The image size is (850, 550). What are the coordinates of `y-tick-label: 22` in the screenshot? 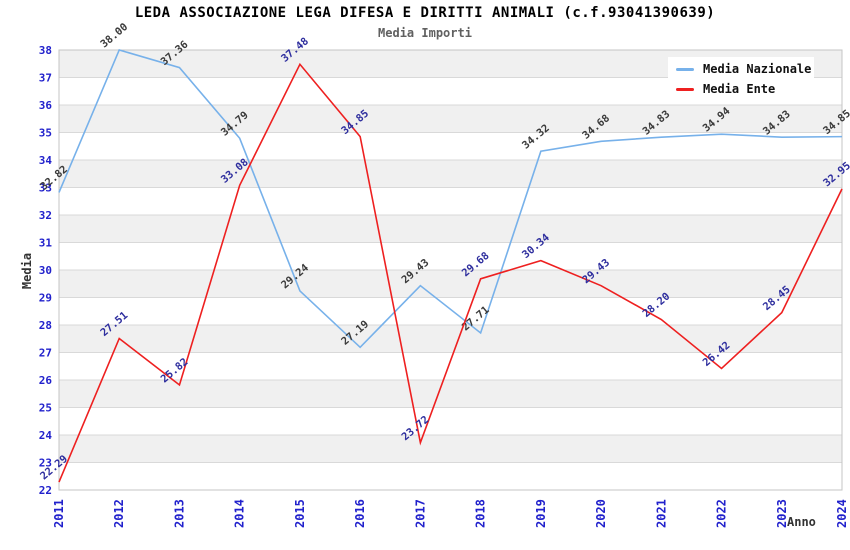 It's located at (45, 490).